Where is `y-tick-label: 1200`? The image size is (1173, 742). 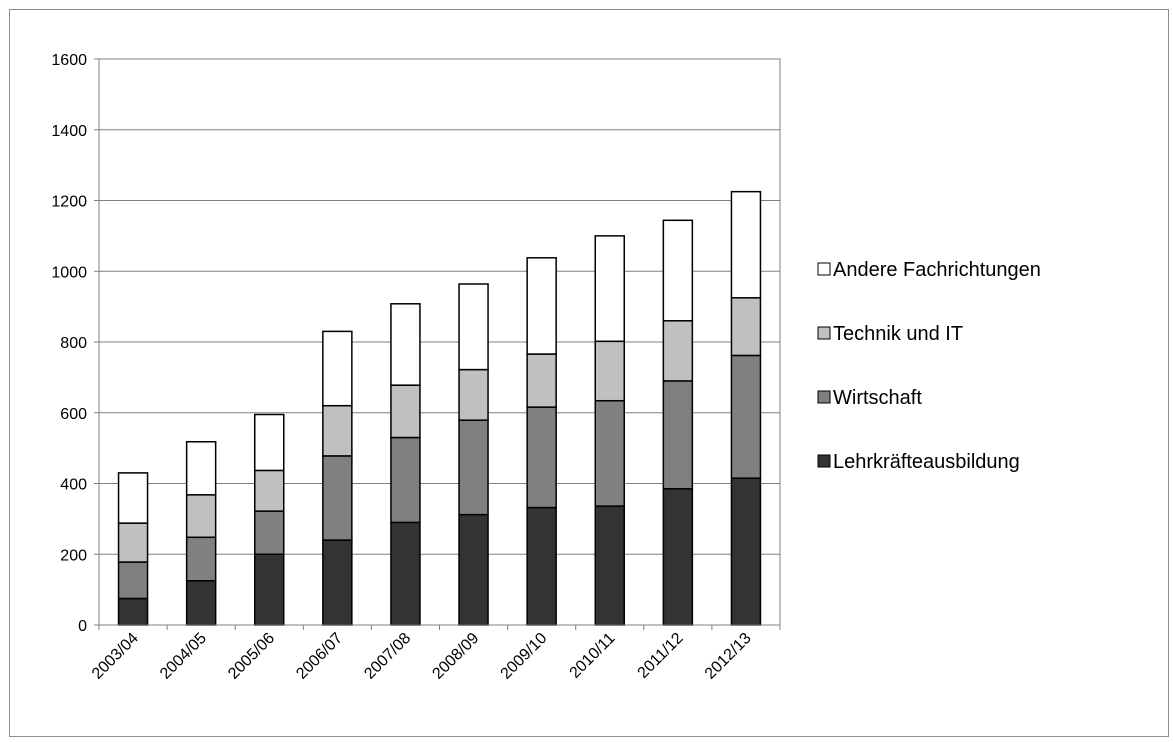 y-tick-label: 1200 is located at coordinates (69, 202).